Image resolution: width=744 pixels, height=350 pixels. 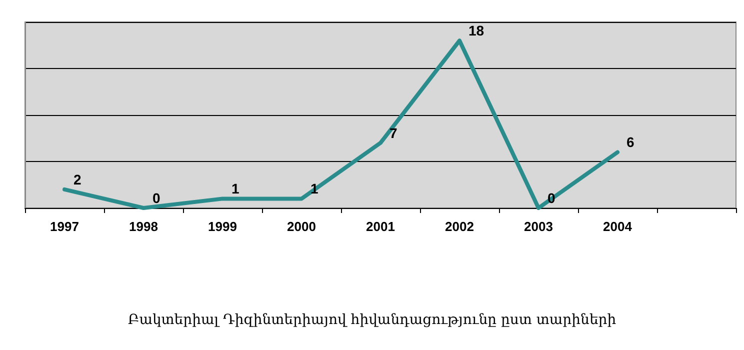 What do you see at coordinates (459, 226) in the screenshot?
I see `x-tick-label: 2002` at bounding box center [459, 226].